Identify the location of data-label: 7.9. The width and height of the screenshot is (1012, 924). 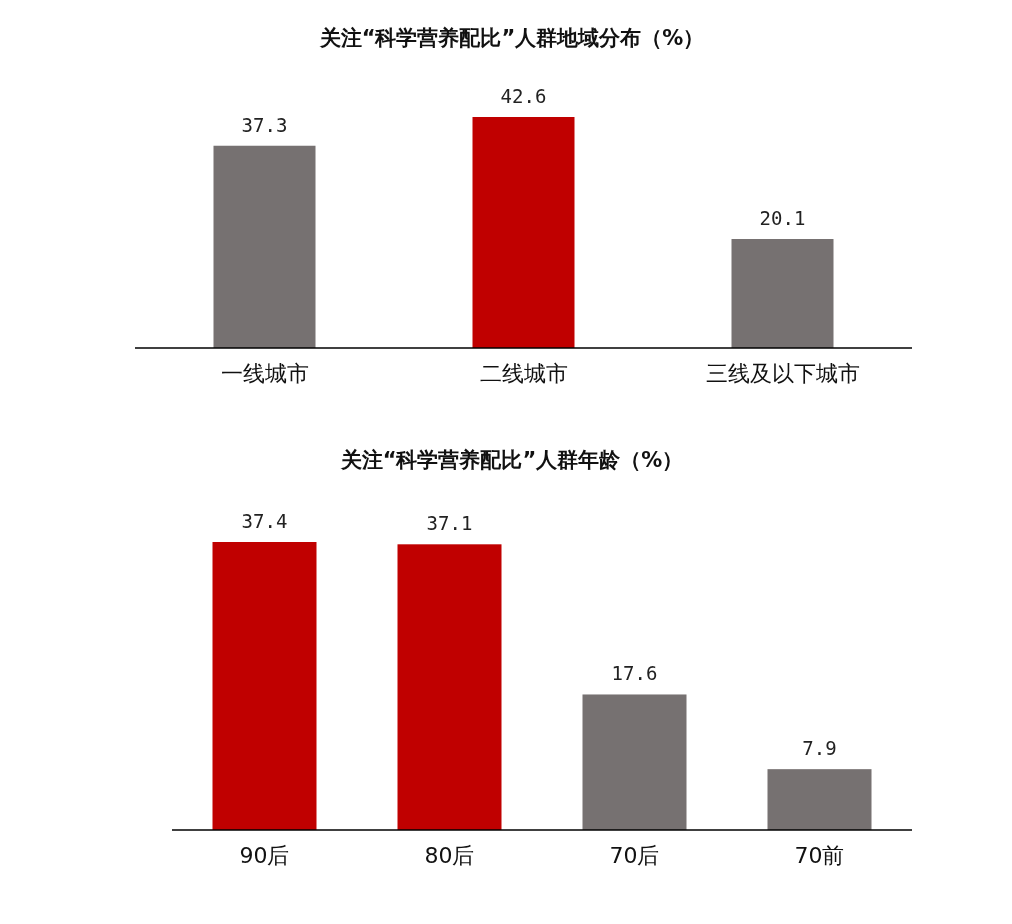
(819, 748).